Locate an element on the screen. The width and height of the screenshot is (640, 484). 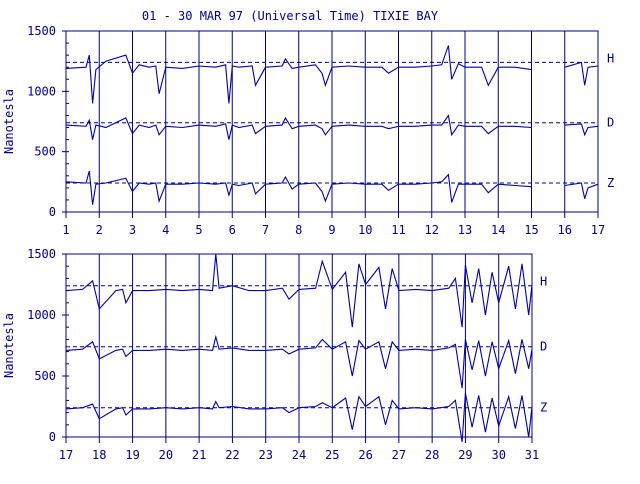
x-tick-label: 4 is located at coordinates (165, 230).